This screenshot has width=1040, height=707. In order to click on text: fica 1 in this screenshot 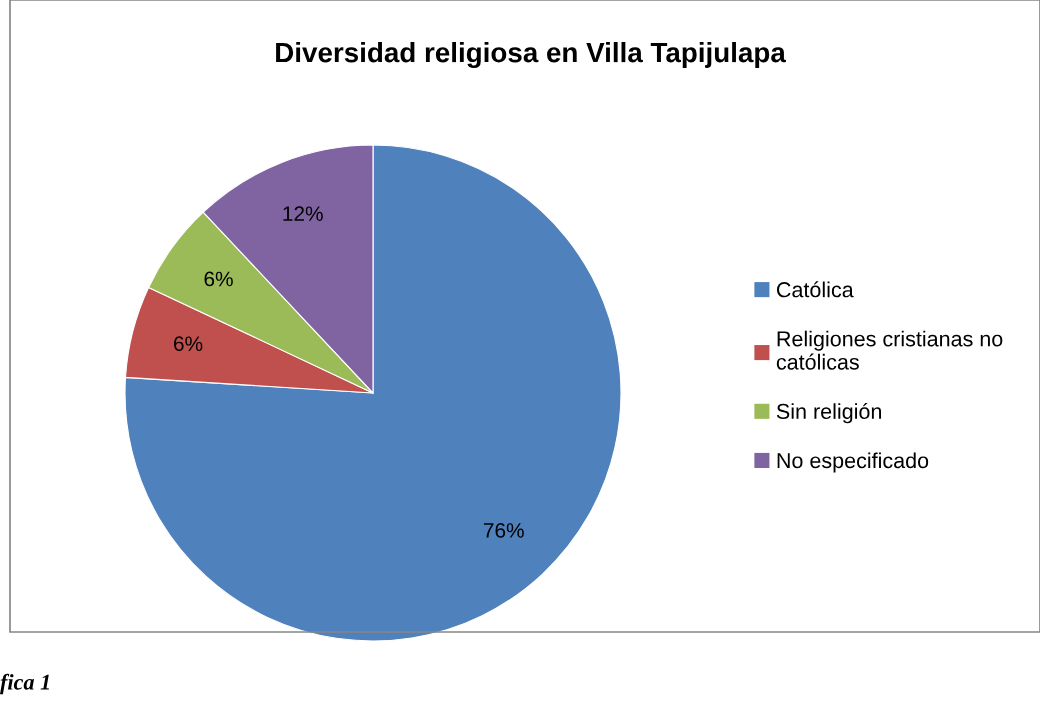, I will do `click(24, 684)`.